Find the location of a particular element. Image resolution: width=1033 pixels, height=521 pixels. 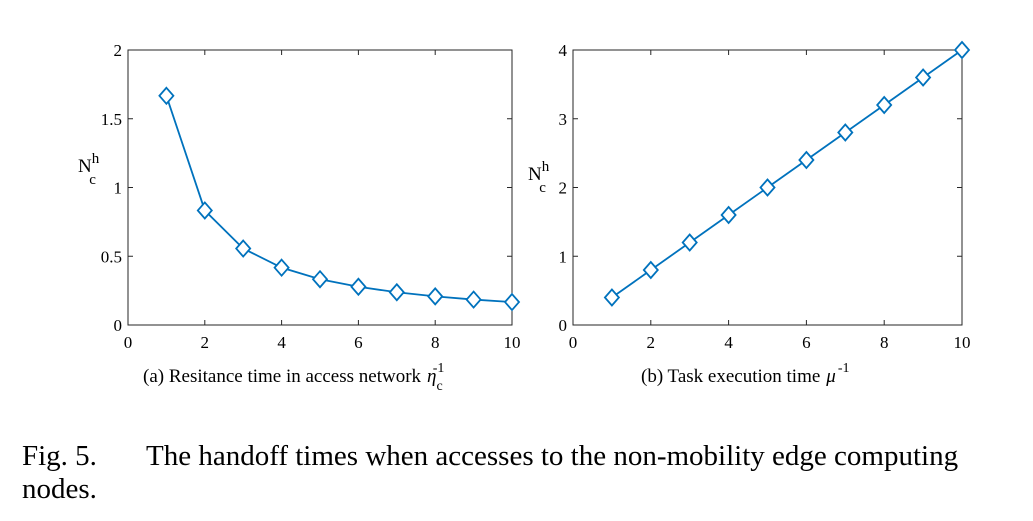

chart-a-xlabel-symbol: η is located at coordinates (431, 376).